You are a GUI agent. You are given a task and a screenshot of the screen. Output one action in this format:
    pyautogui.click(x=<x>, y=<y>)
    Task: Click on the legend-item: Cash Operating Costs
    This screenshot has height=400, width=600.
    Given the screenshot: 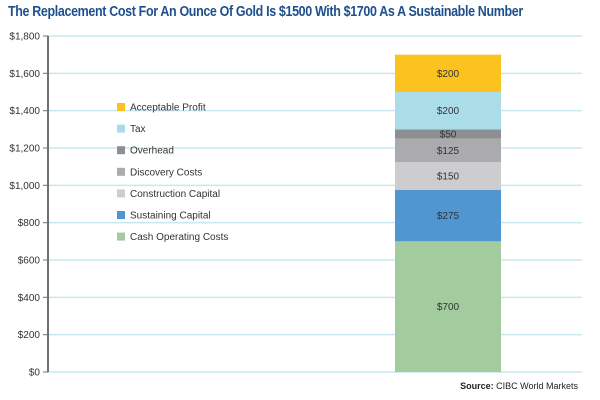 What is the action you would take?
    pyautogui.click(x=172, y=237)
    